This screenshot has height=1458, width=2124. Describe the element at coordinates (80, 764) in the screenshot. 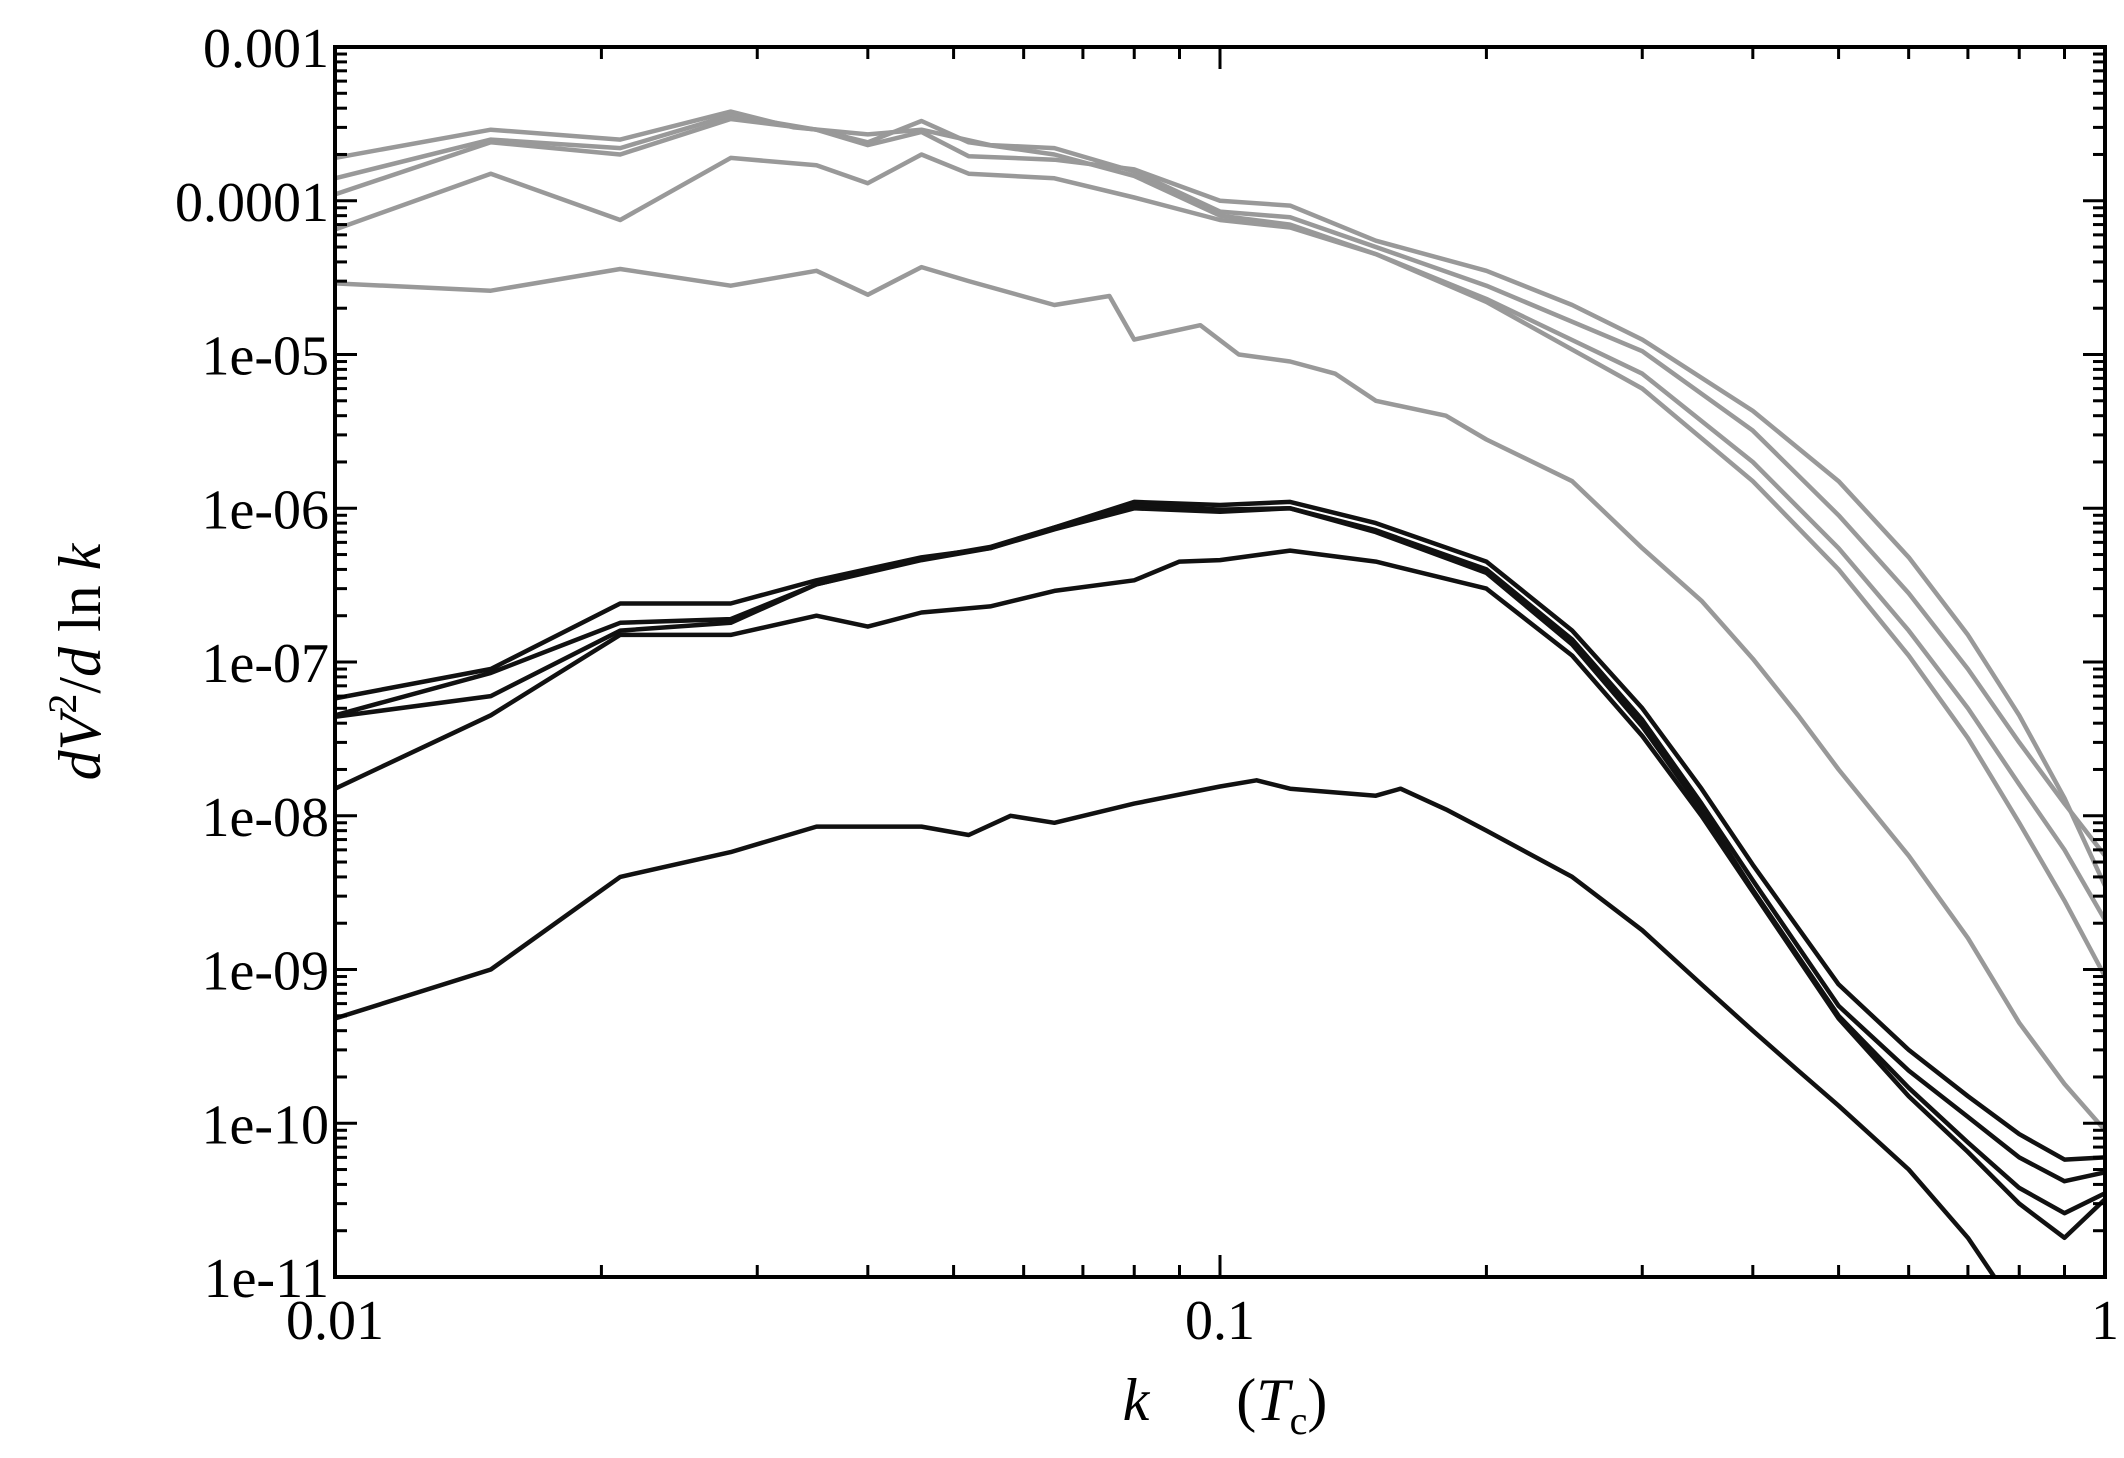

I see `y-label-d1: d` at that location.